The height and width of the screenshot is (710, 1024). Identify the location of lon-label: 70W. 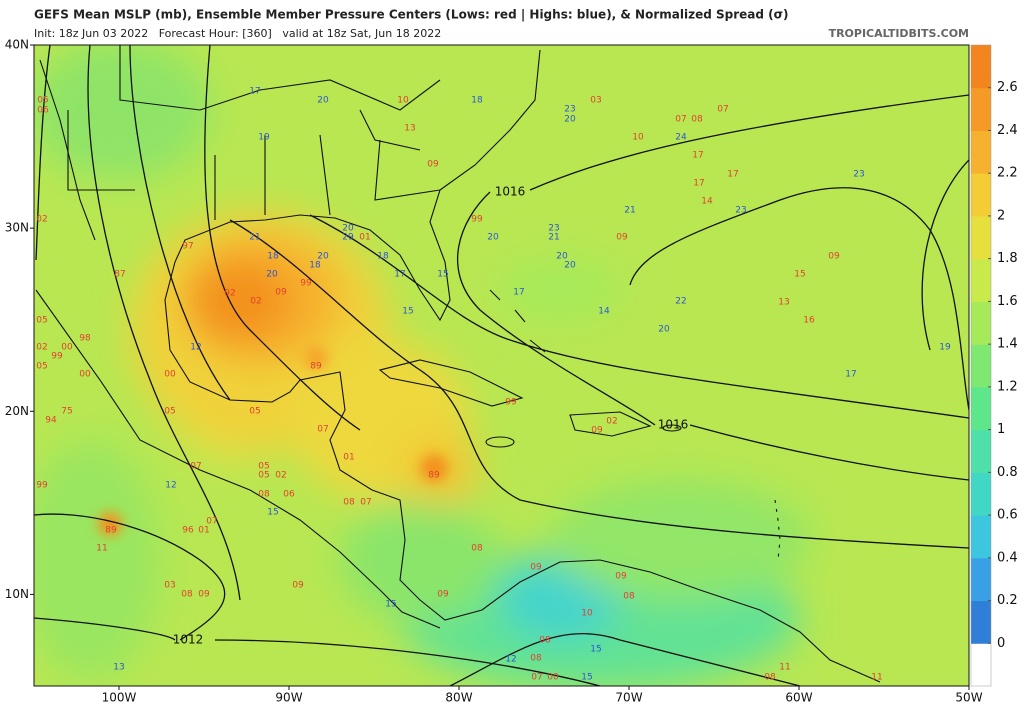
(628, 698).